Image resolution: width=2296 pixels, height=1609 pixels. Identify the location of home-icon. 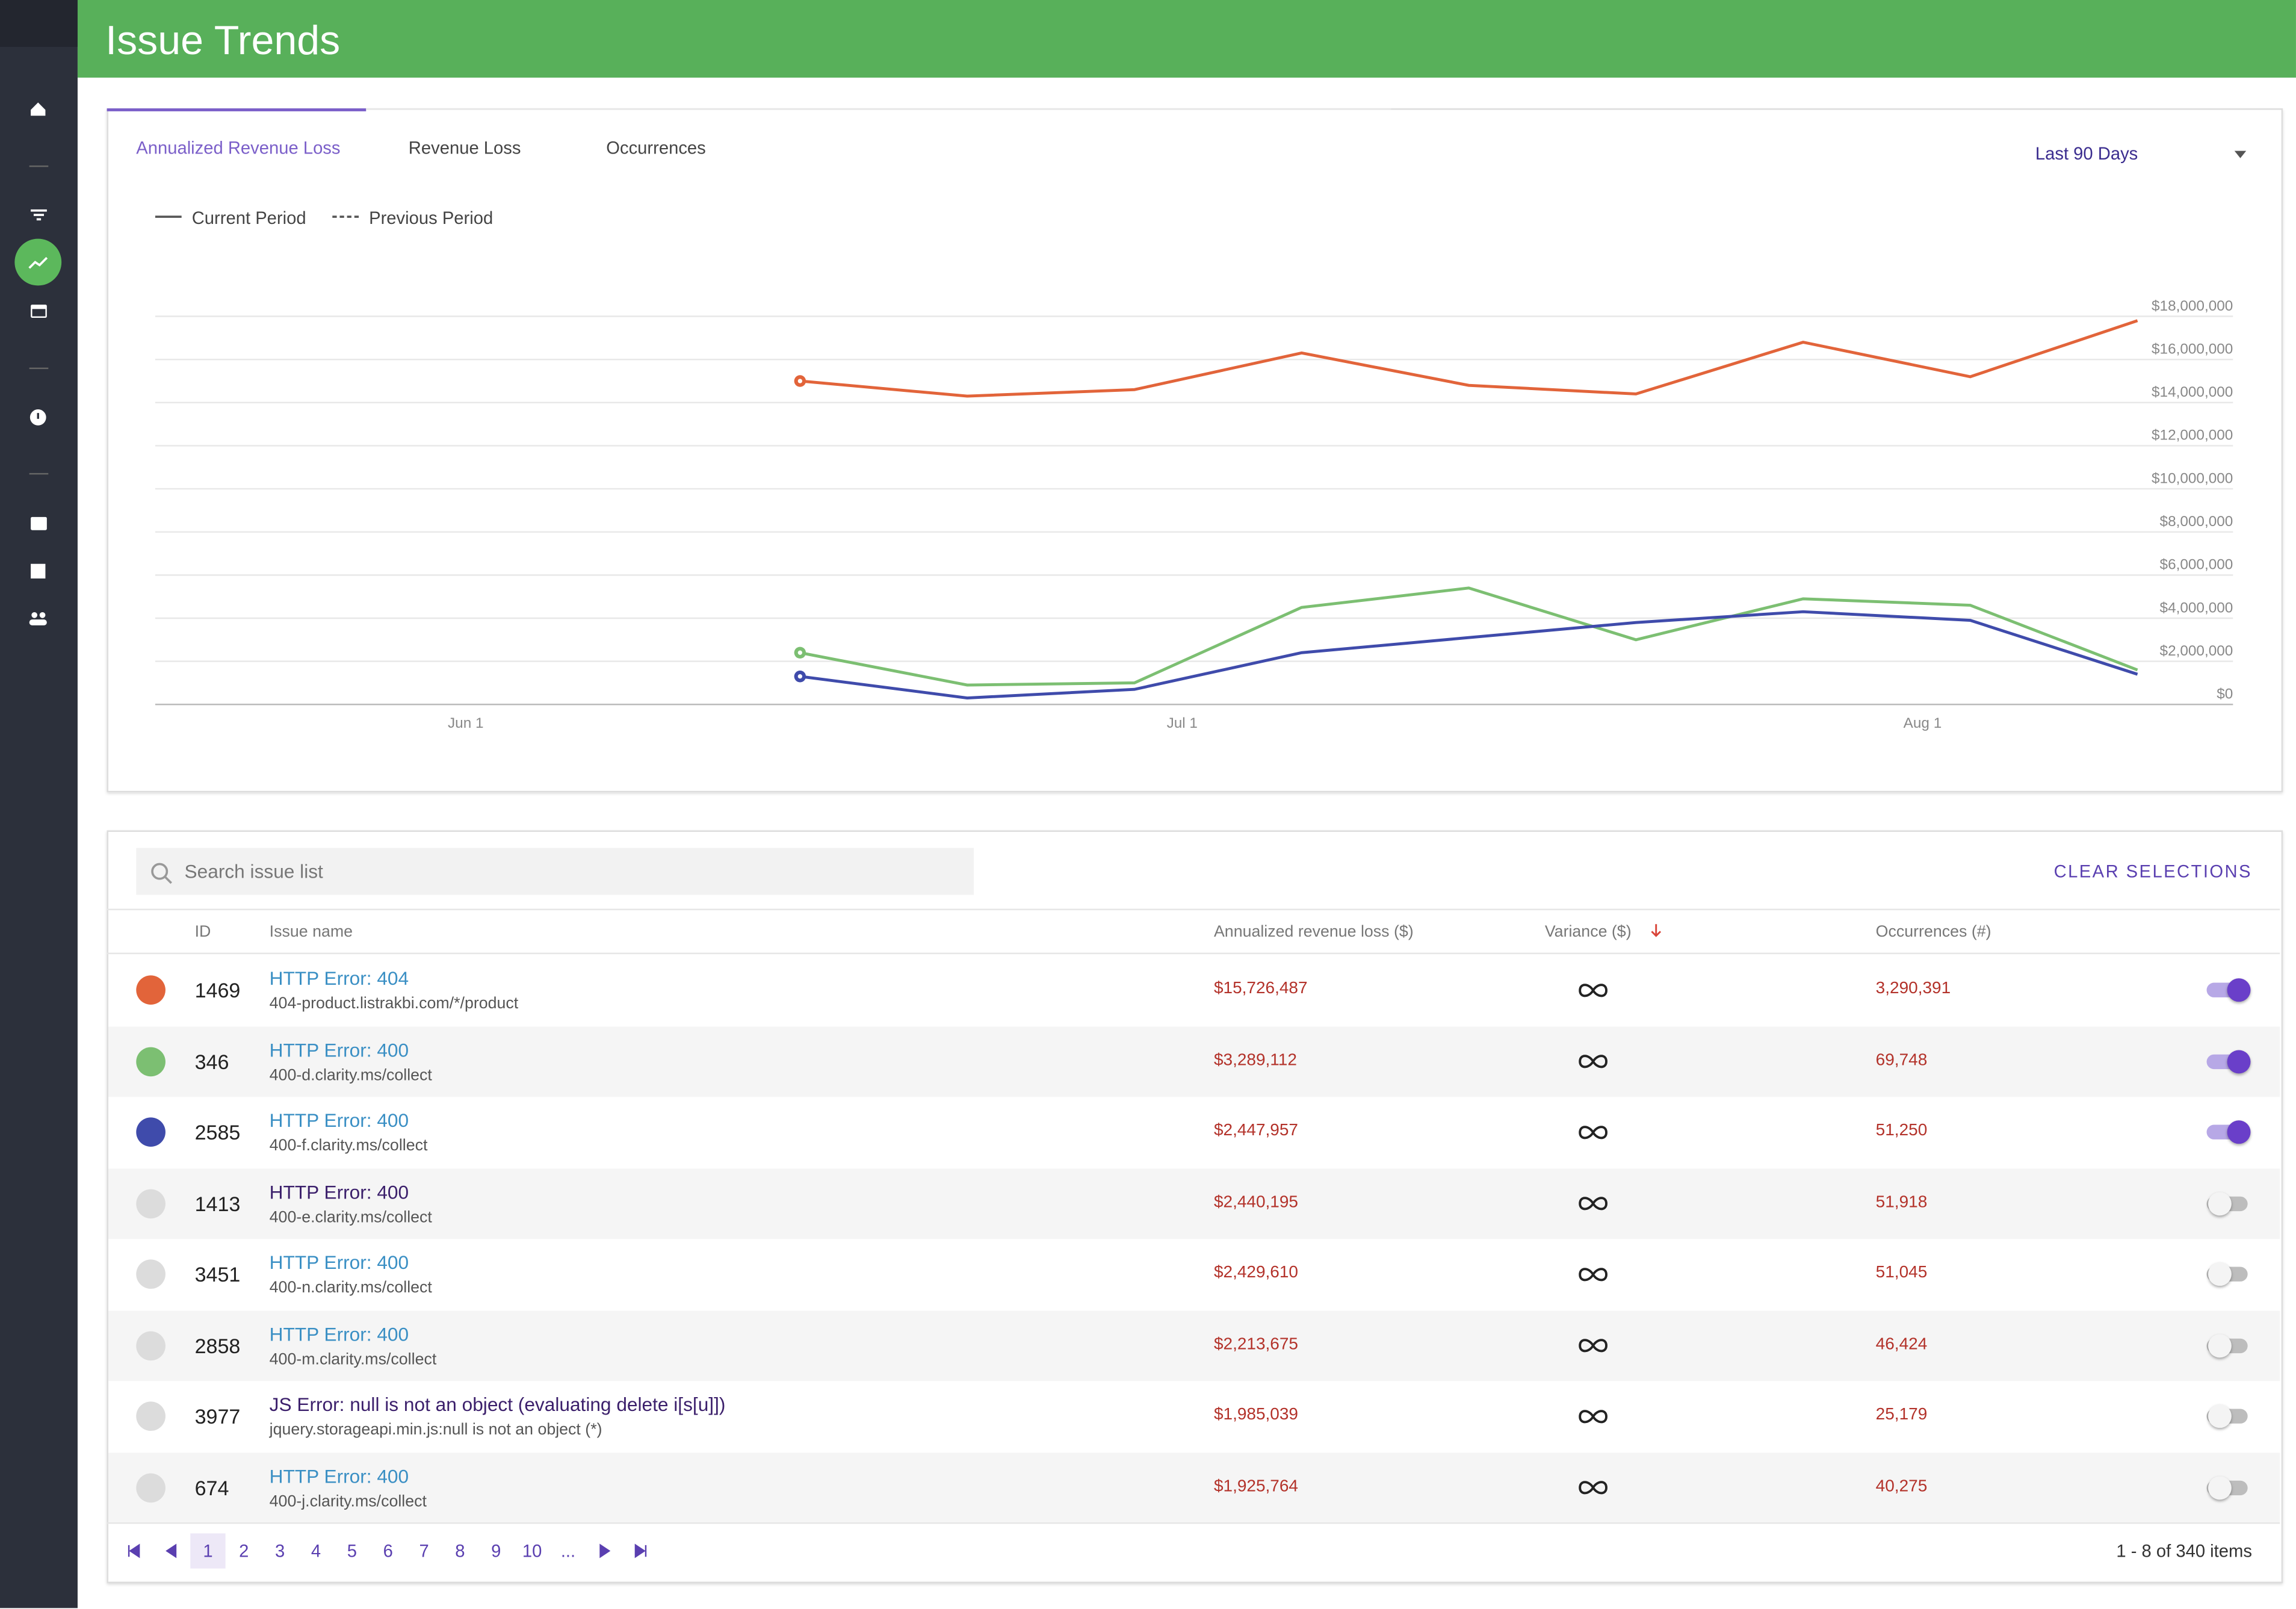
(38, 109).